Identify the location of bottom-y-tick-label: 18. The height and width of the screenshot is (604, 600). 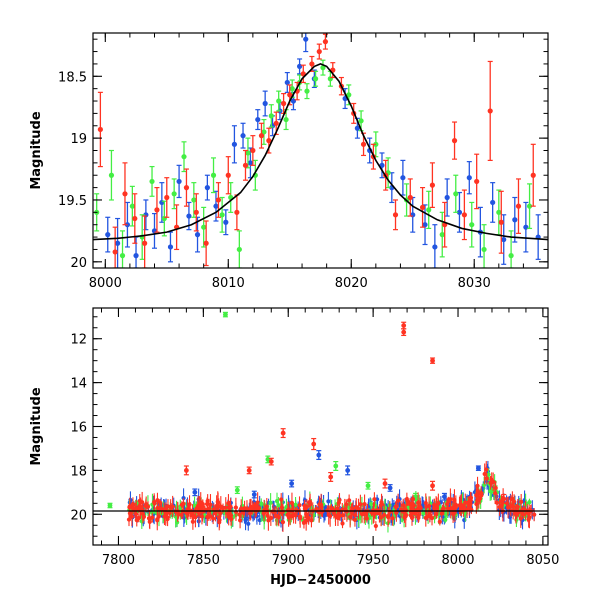
(78, 471).